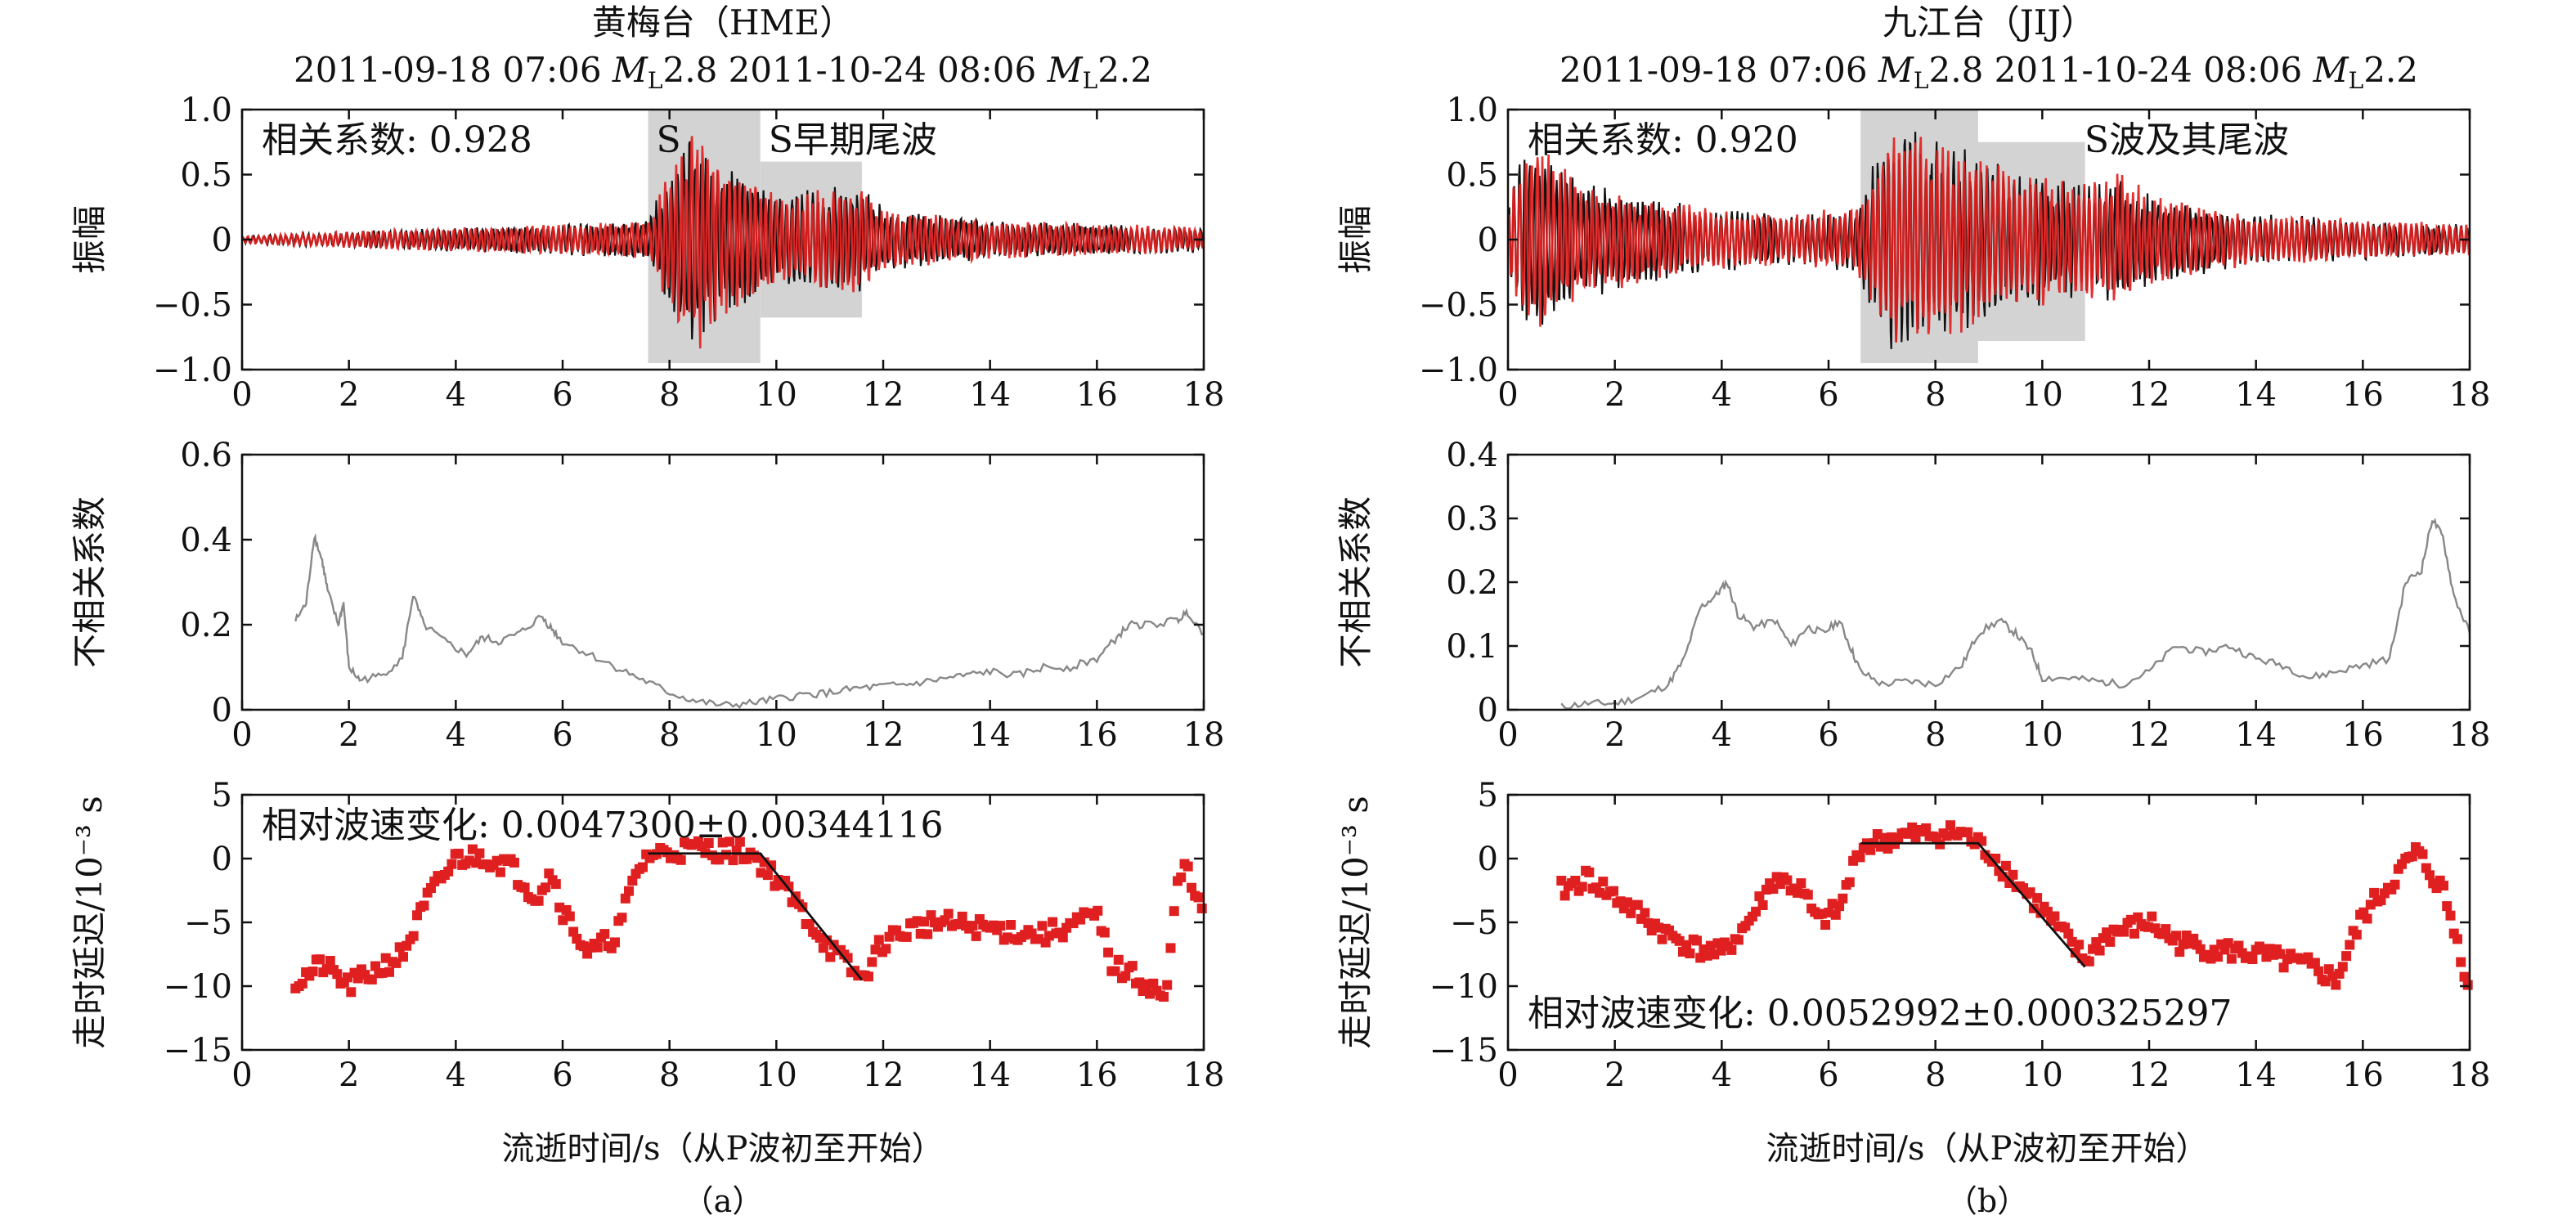 This screenshot has width=2576, height=1220. Describe the element at coordinates (90, 922) in the screenshot. I see `y-axis-label: 走时延迟/10⁻³ s` at that location.